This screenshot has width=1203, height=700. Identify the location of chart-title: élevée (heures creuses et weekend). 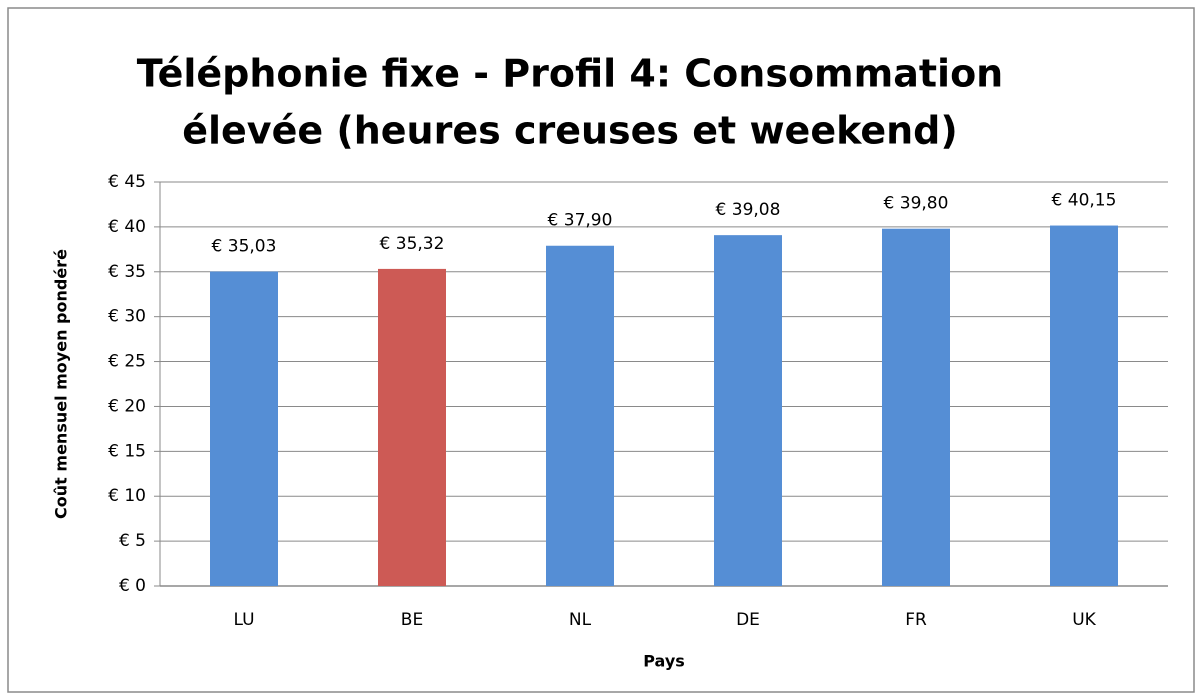
(570, 131).